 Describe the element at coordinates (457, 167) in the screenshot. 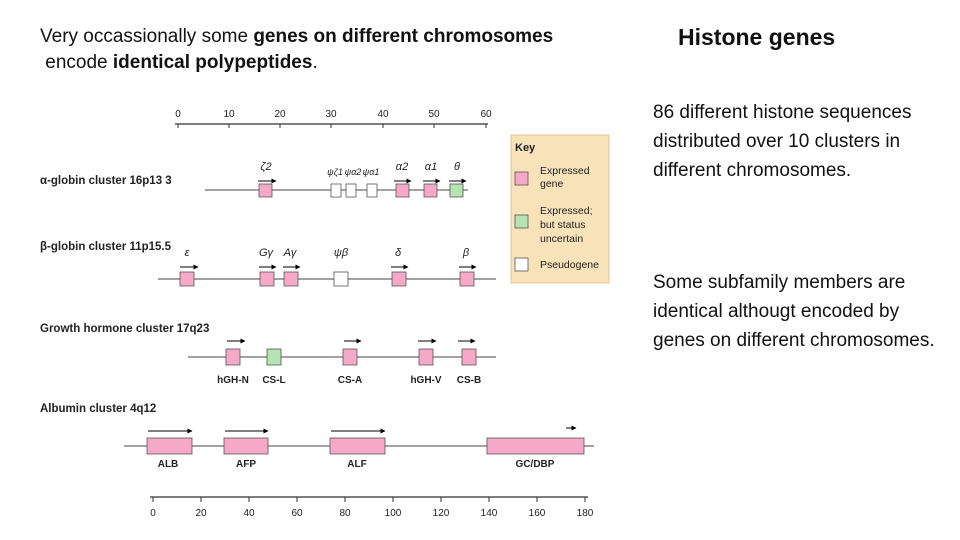

I see `gene-label: θ` at that location.